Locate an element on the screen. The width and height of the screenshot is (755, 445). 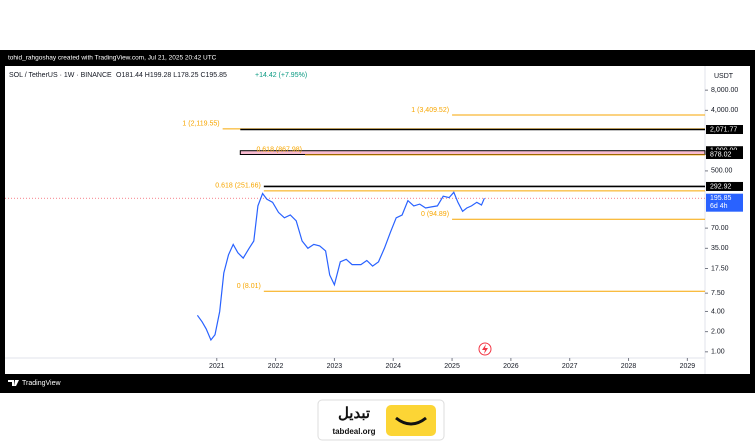
zone is located at coordinates (472, 153).